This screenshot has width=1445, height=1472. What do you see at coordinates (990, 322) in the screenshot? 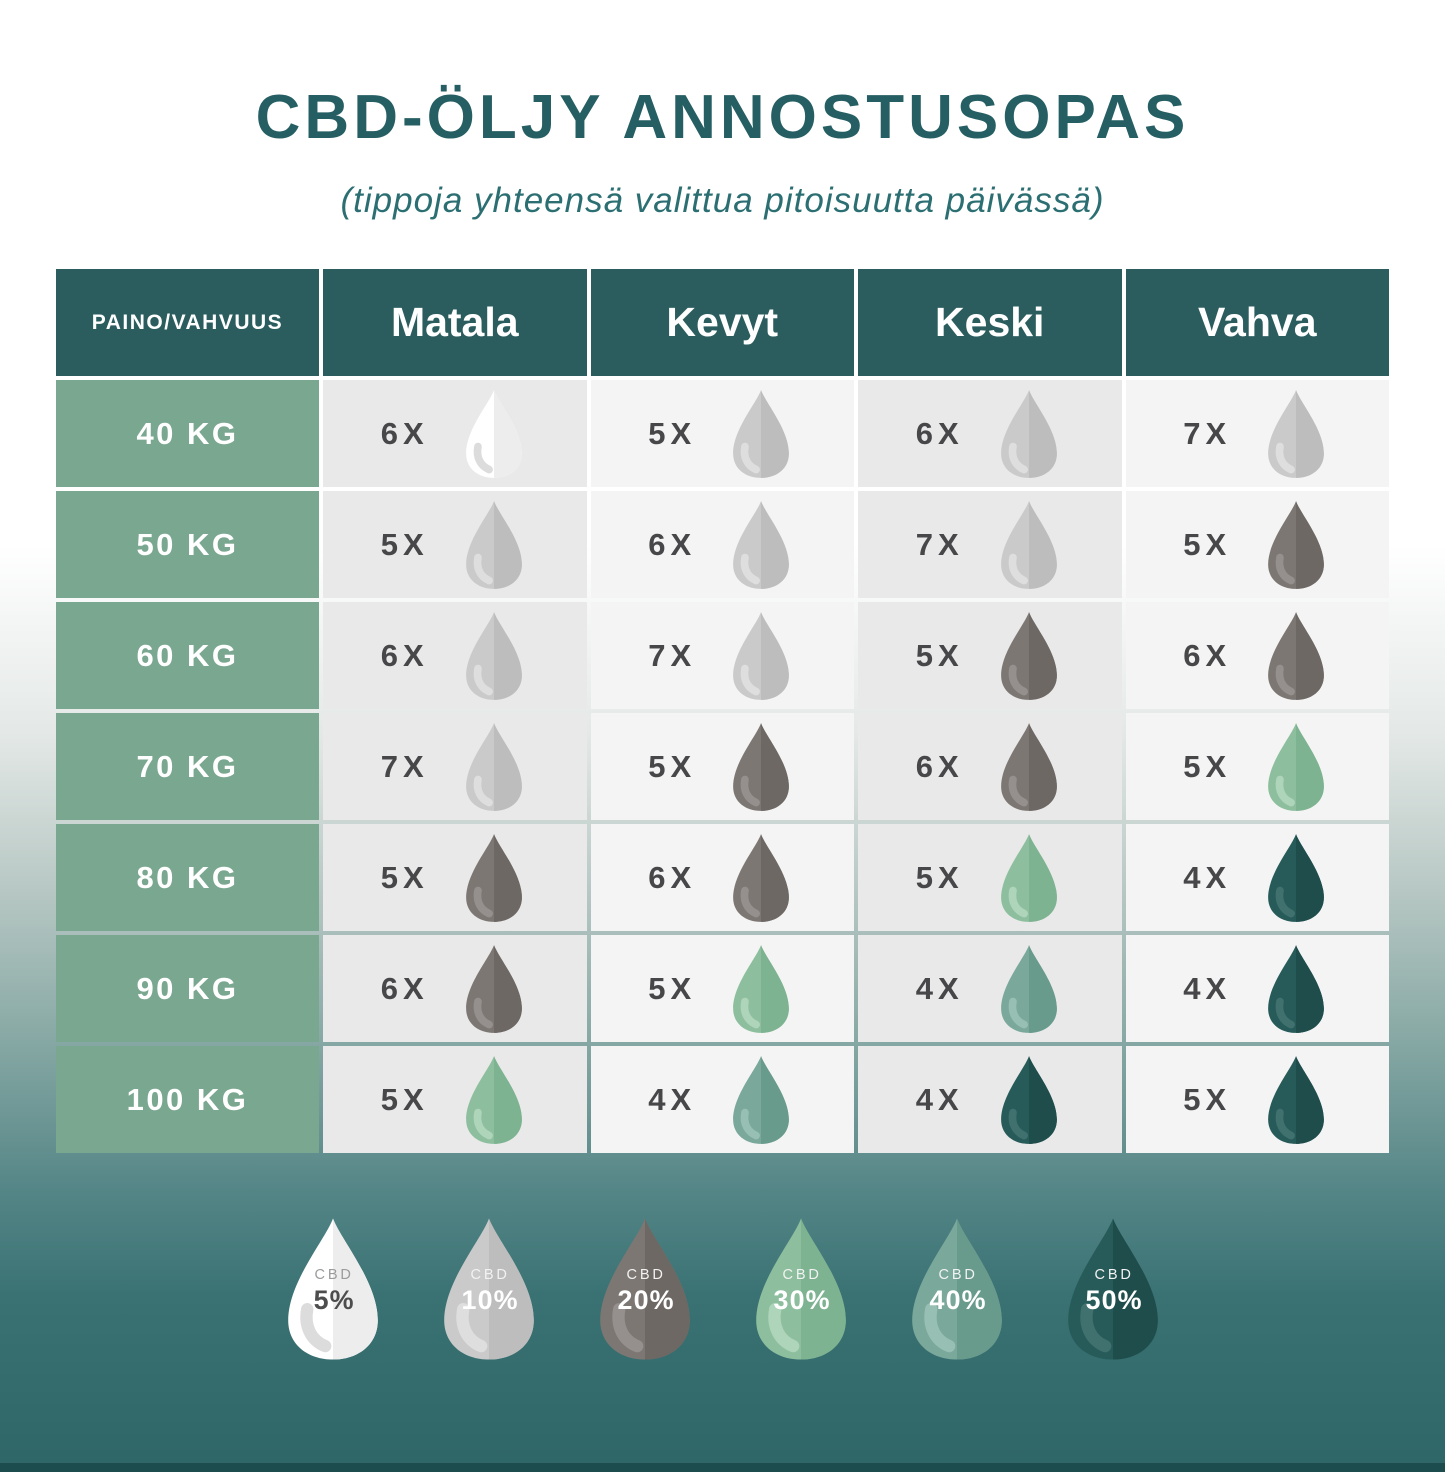
I see `column-header-keski: Keski` at bounding box center [990, 322].